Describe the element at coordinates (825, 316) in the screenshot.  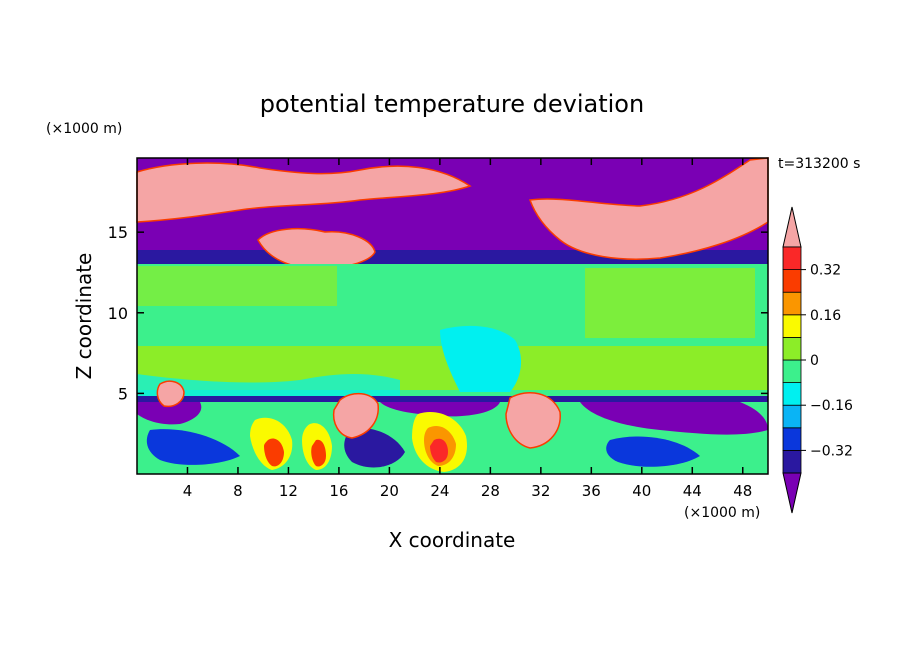
I see `colorbar-label: 0.16` at that location.